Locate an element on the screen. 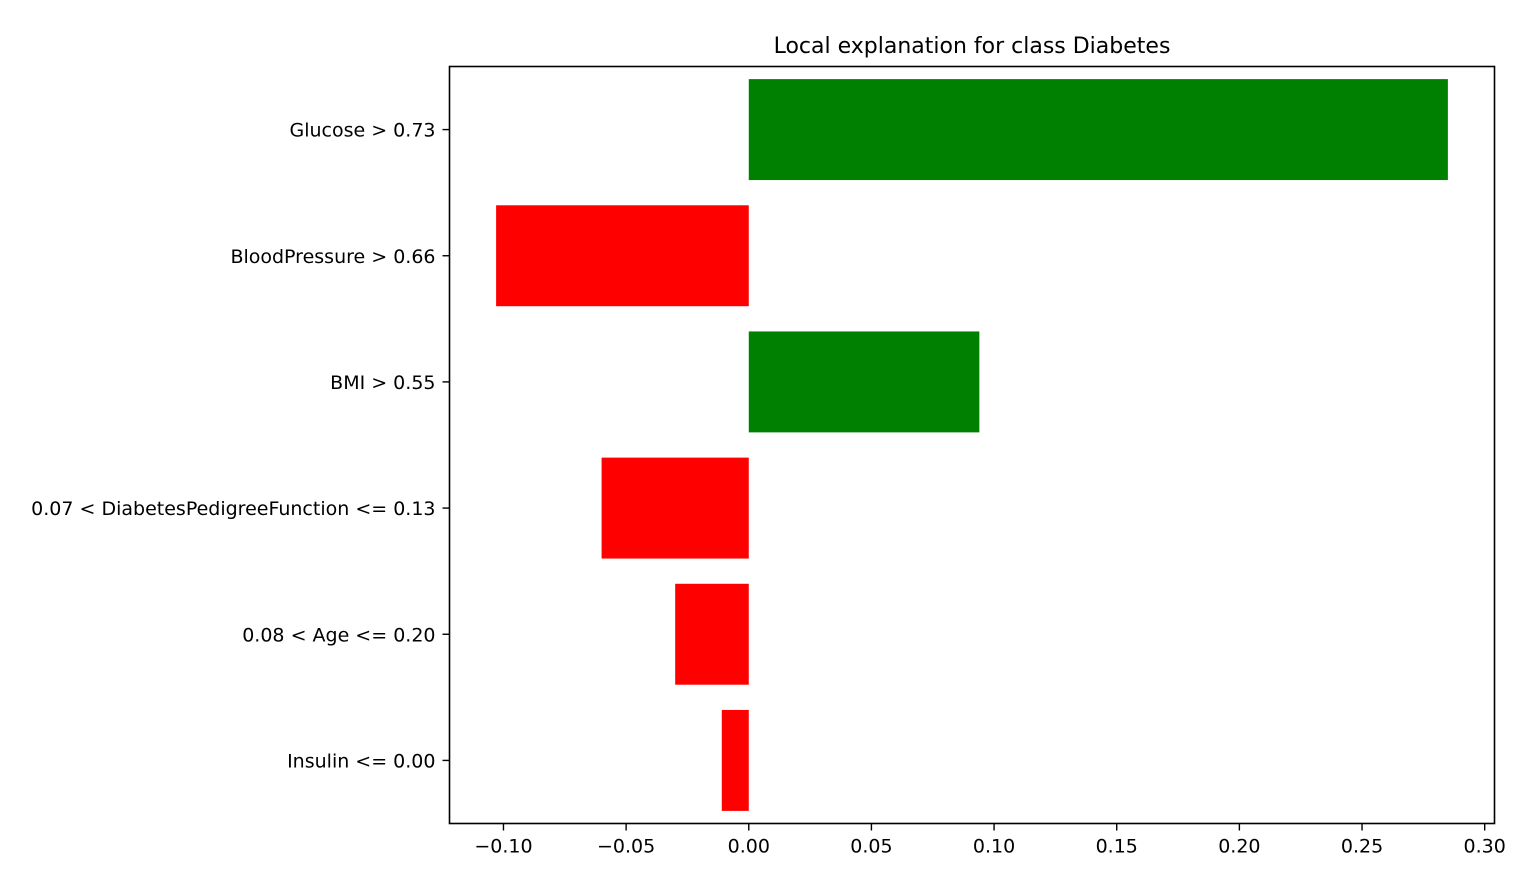  x-tick-label: −0.05 is located at coordinates (626, 847).